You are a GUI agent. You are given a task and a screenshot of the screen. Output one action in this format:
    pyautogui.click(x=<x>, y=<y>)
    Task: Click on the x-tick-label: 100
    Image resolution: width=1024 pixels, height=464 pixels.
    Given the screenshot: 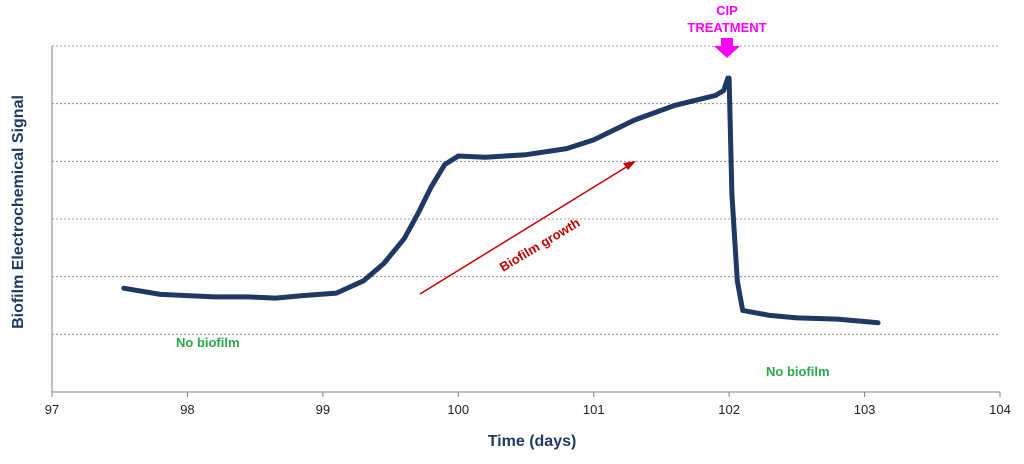 What is the action you would take?
    pyautogui.click(x=458, y=409)
    